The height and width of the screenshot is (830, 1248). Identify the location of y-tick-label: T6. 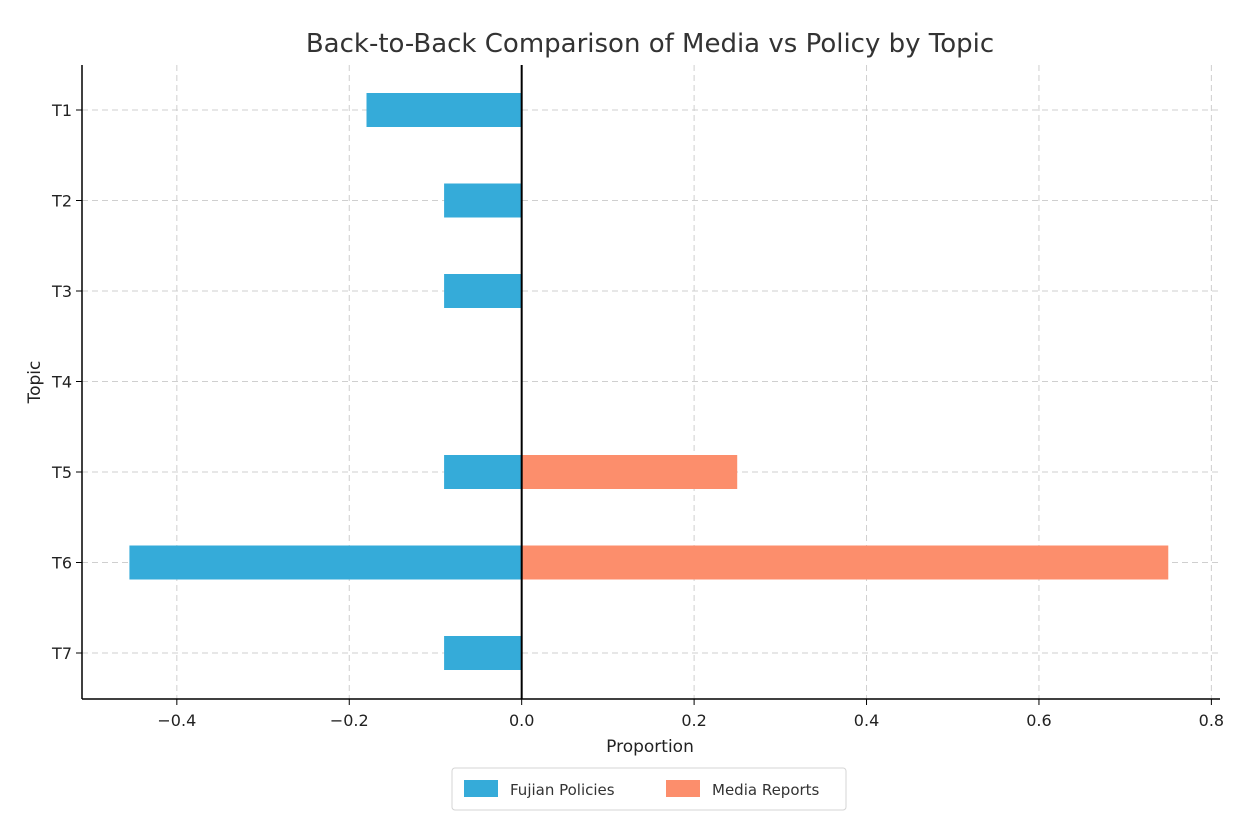
(61, 563).